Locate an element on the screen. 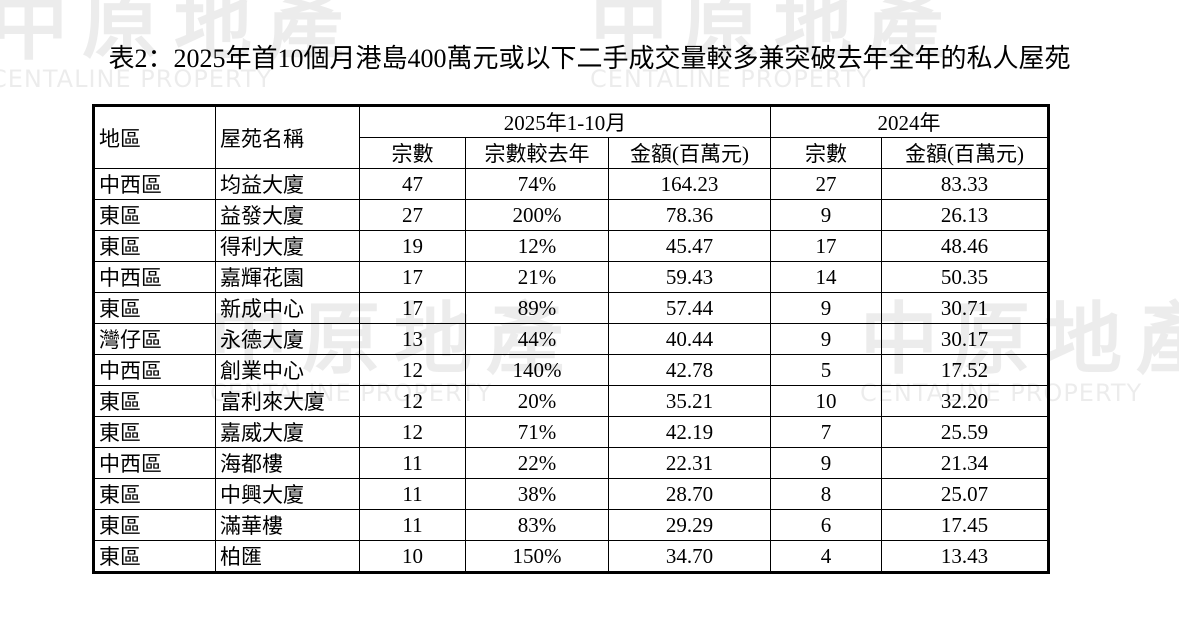 This screenshot has width=1179, height=618. text-cell: 創業中心 is located at coordinates (287, 370).